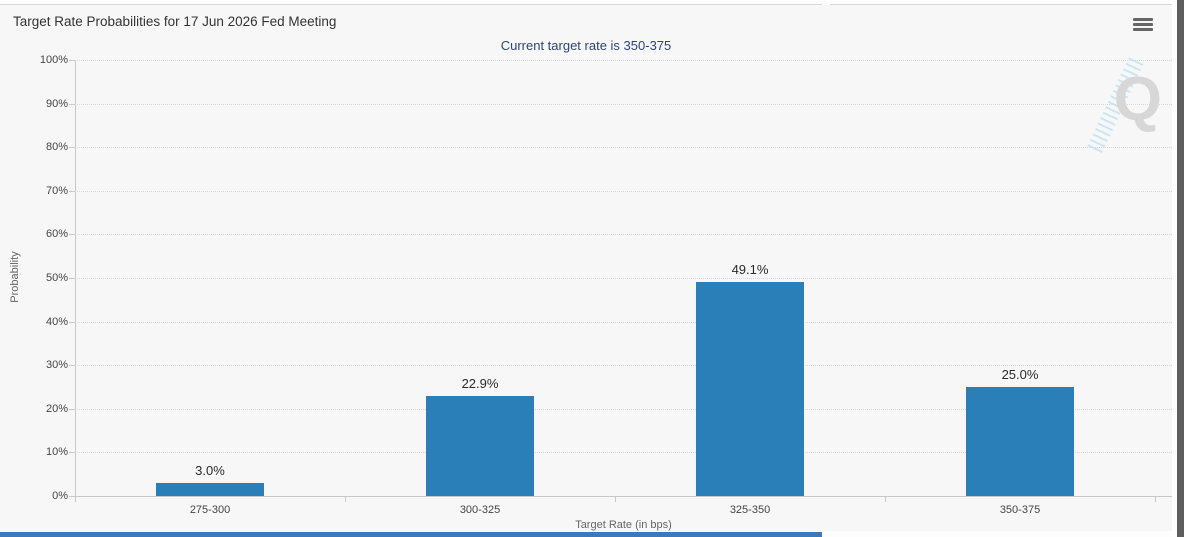  I want to click on bar-data-label: 25.0%, so click(1020, 374).